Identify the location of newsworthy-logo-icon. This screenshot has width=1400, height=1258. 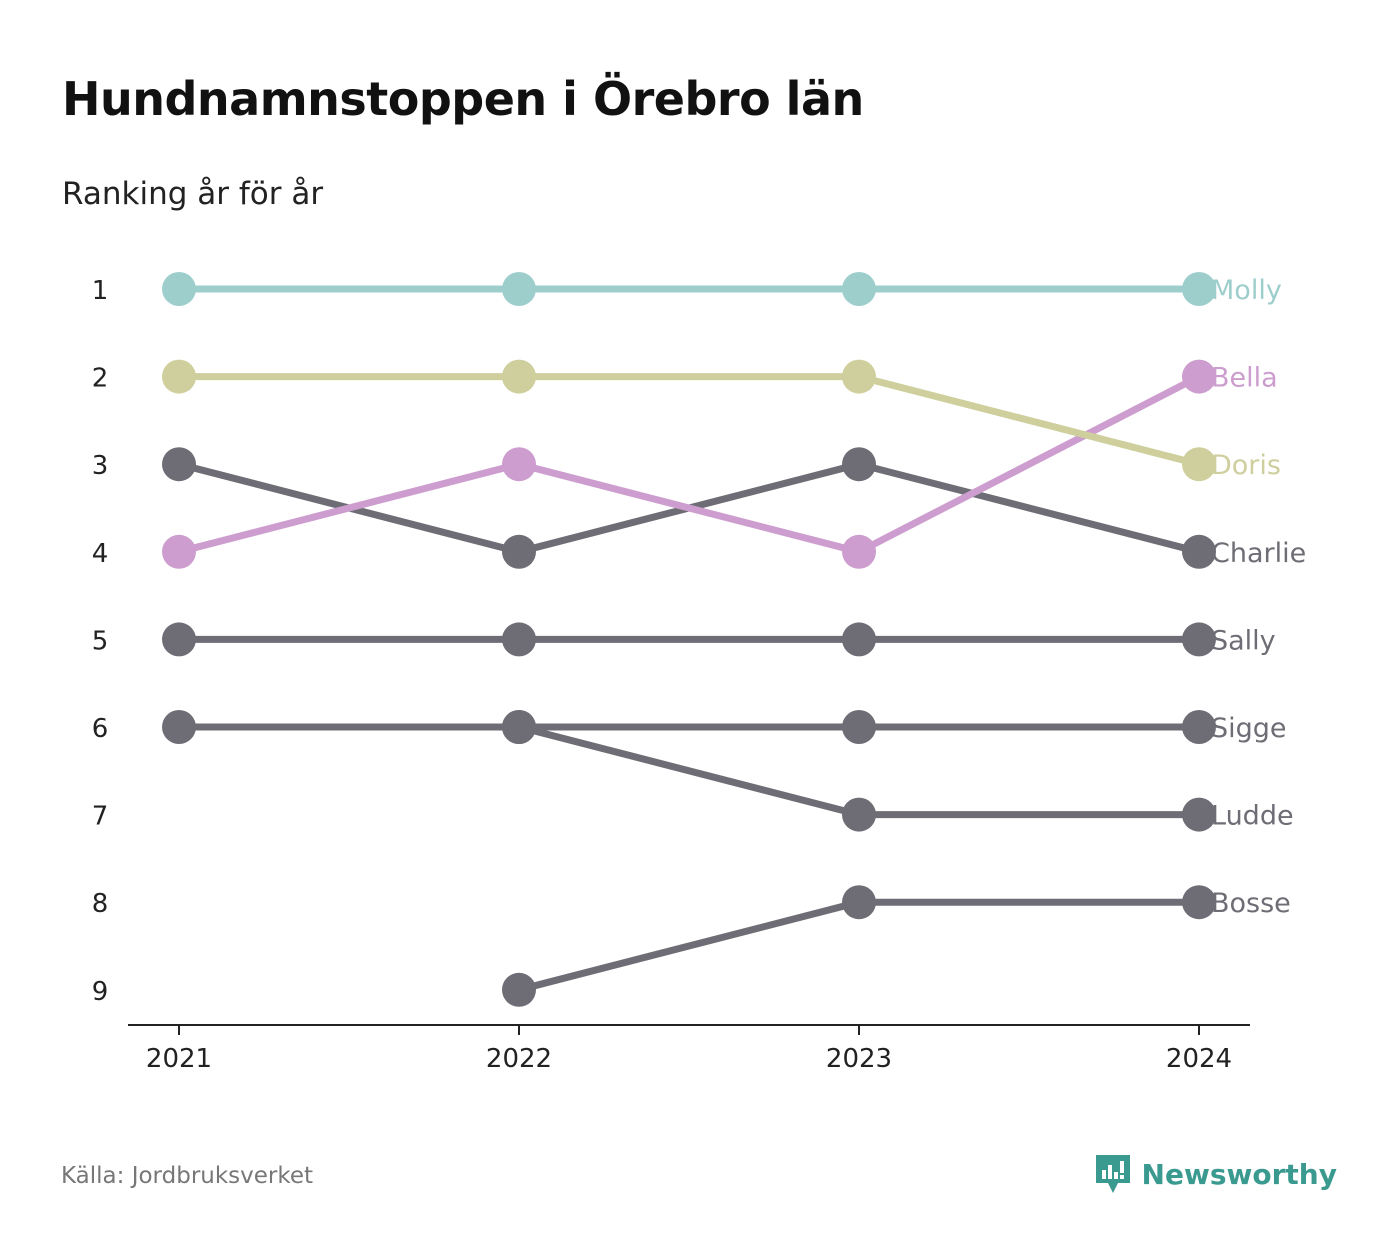
(1112, 1174).